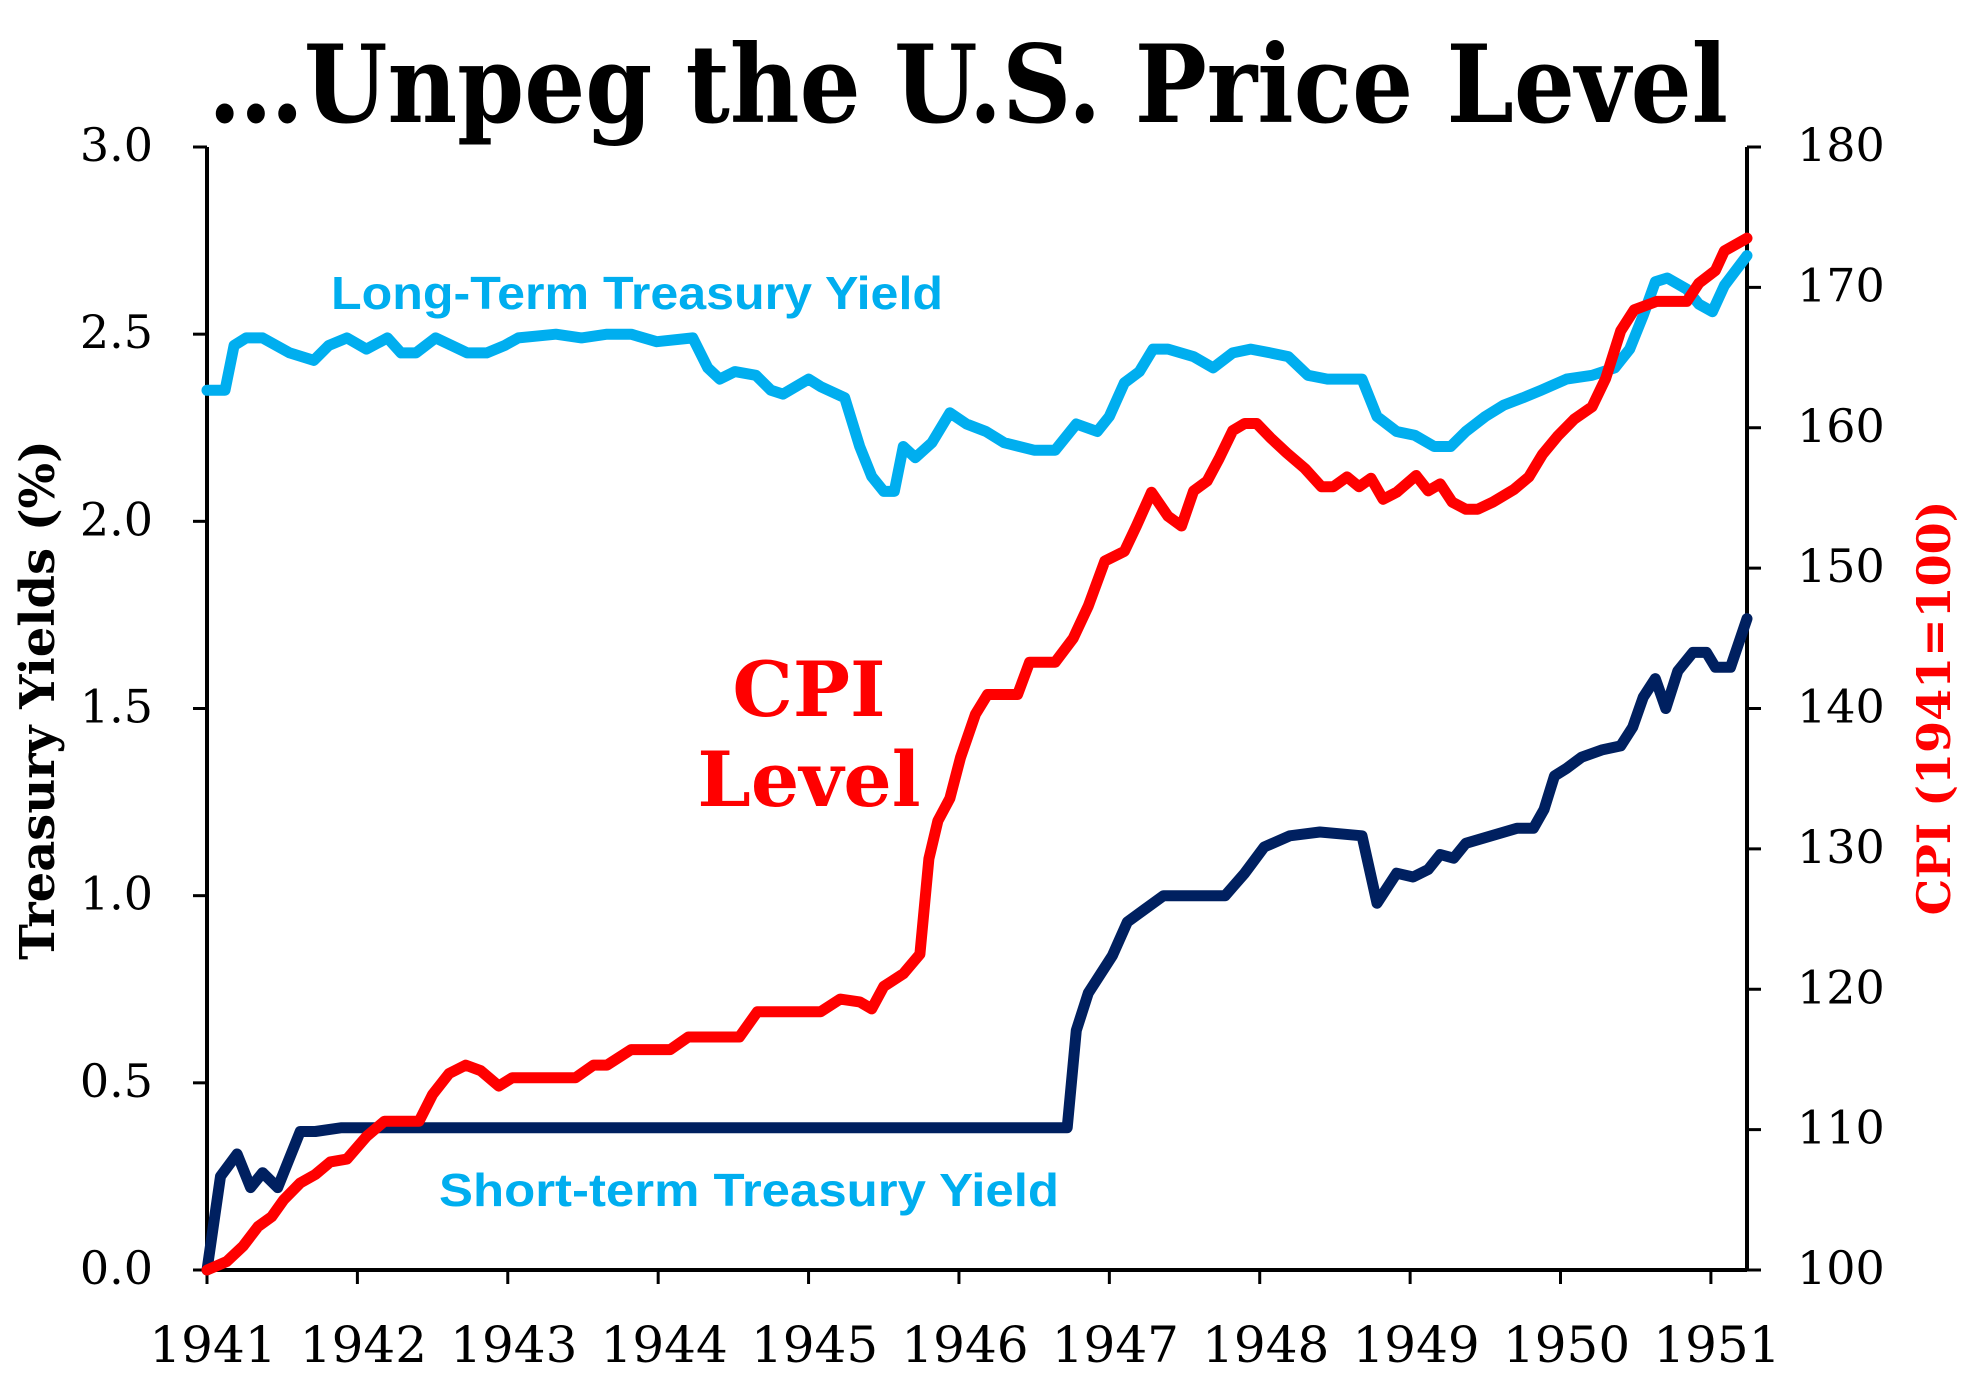  Describe the element at coordinates (116, 519) in the screenshot. I see `y-tick-label: 2.0` at that location.